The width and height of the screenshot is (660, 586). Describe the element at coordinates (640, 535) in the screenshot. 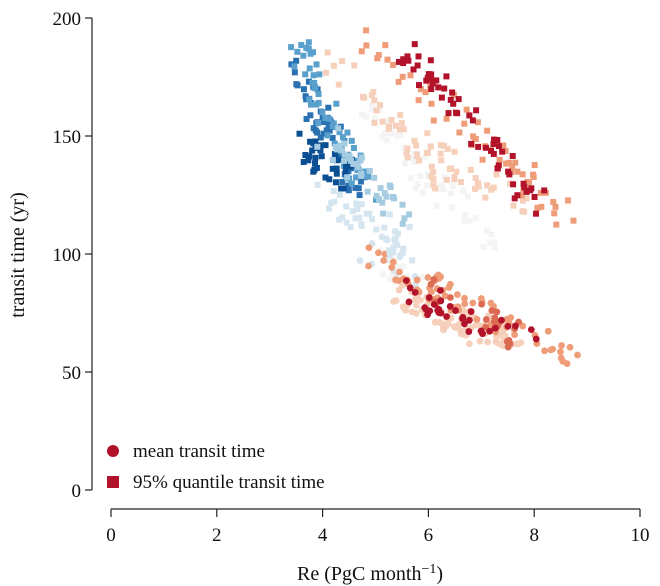

I see `x-tick-label: 10` at that location.